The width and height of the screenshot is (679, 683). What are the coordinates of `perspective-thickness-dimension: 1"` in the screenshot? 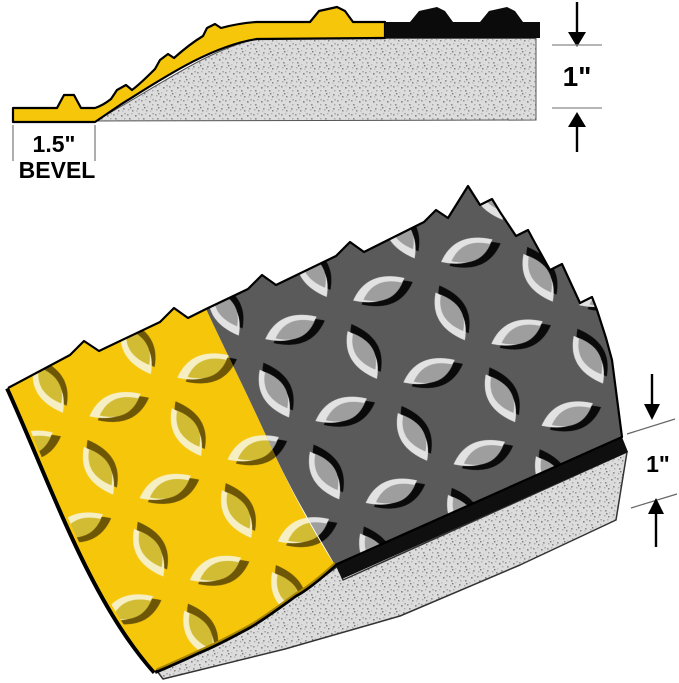 It's located at (652, 460).